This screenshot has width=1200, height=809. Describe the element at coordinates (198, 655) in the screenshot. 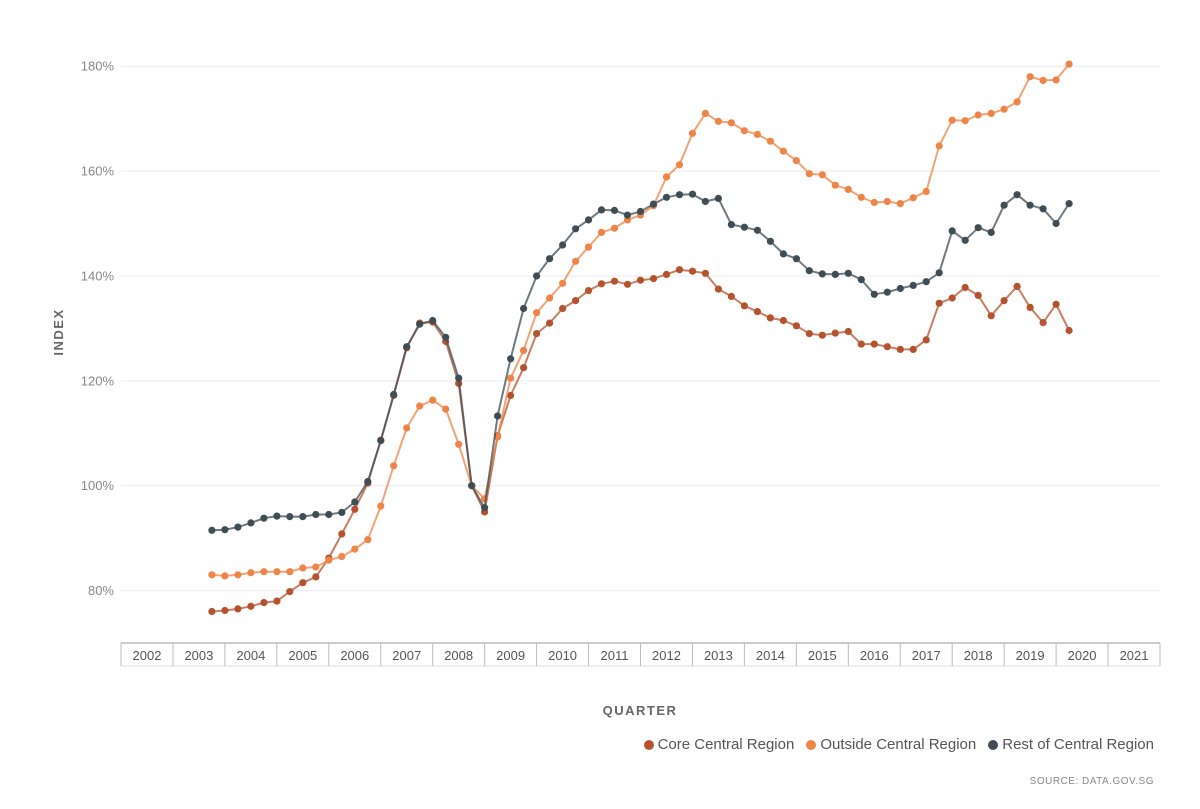

I see `x-tick-label: 2003` at that location.